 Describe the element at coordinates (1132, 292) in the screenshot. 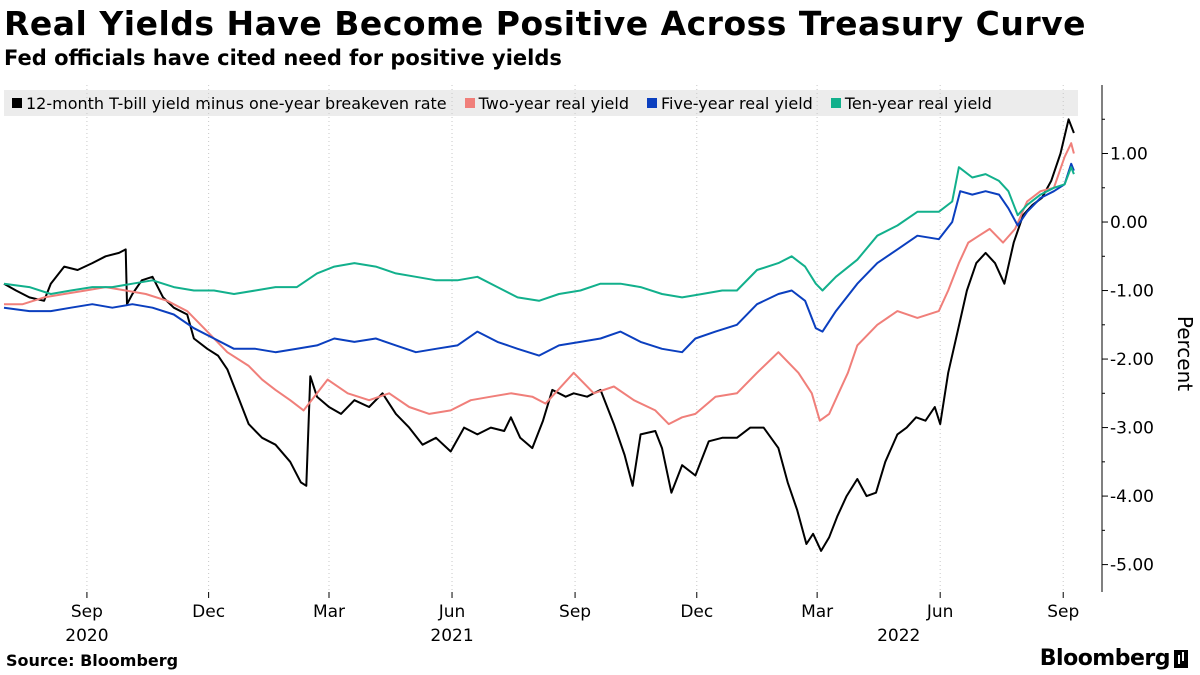

I see `y-tick-label: -1.00` at that location.